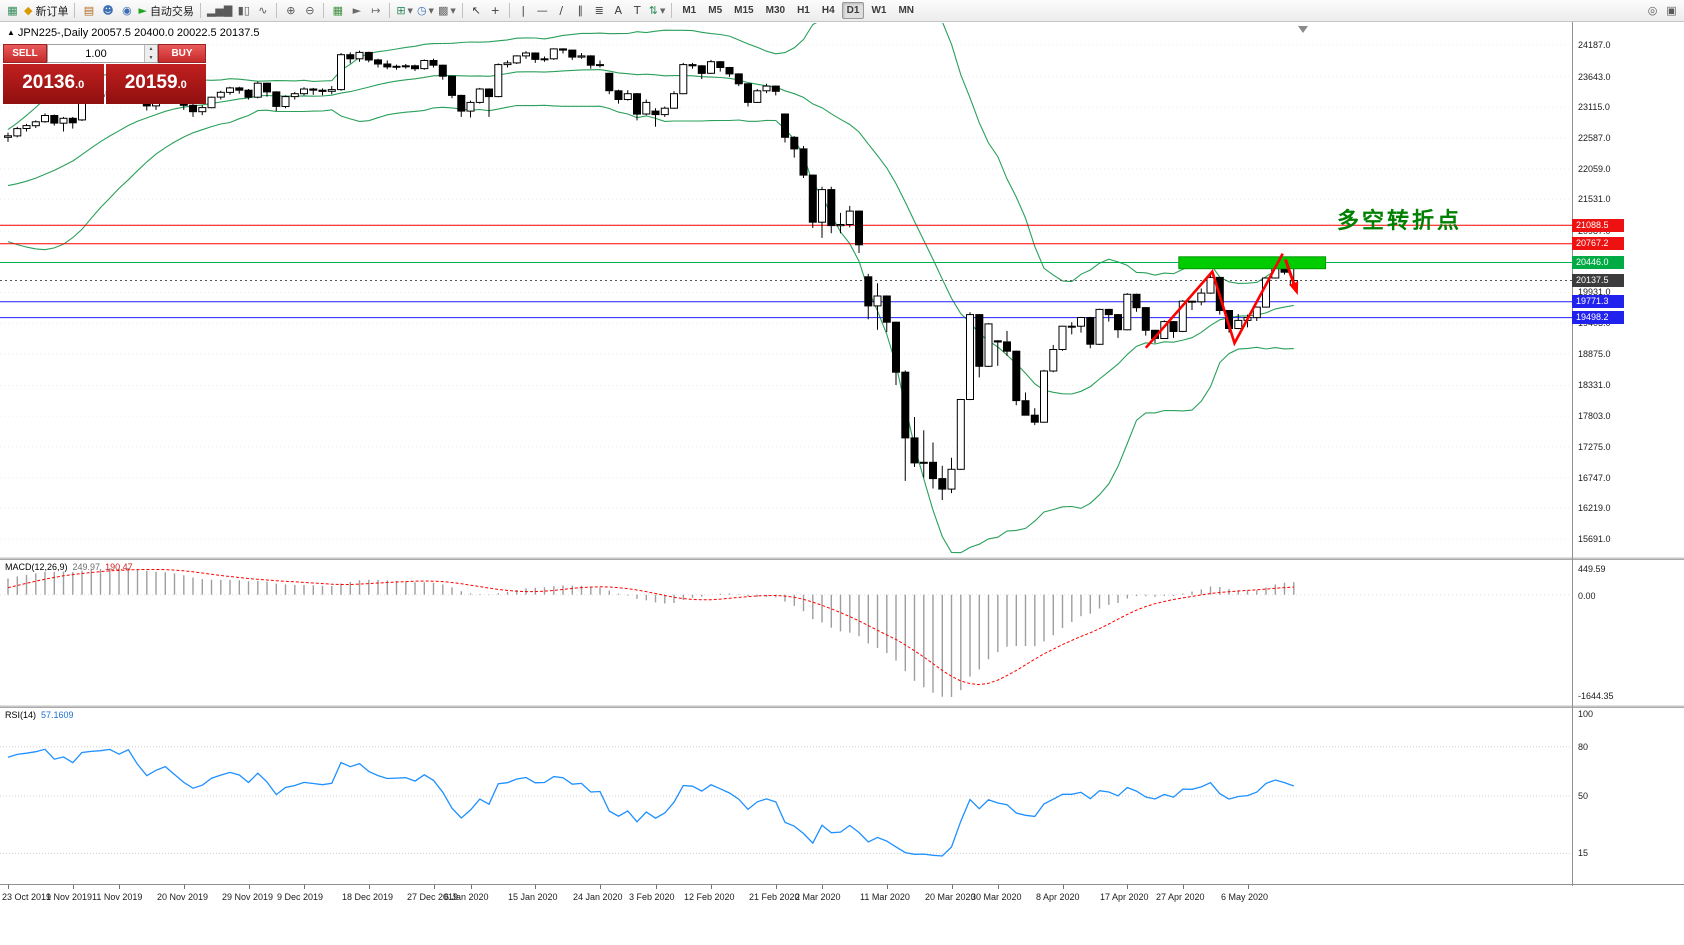  What do you see at coordinates (1671, 10) in the screenshot?
I see `chart-list-icon: ▣` at bounding box center [1671, 10].